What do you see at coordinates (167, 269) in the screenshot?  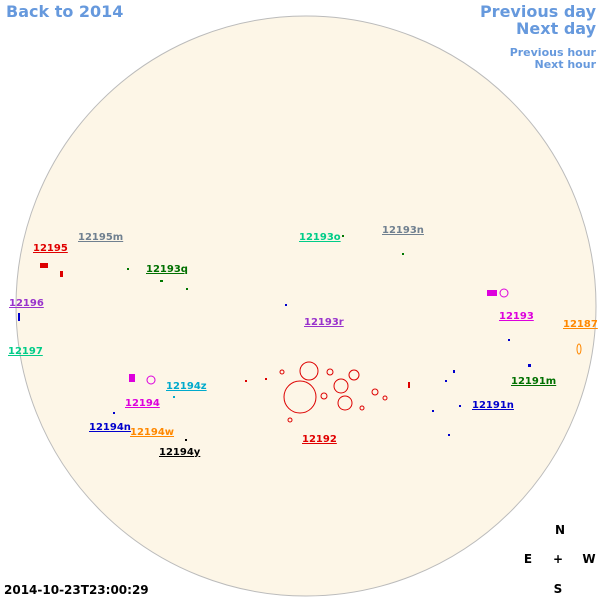 I see `region-label: 12193q` at bounding box center [167, 269].